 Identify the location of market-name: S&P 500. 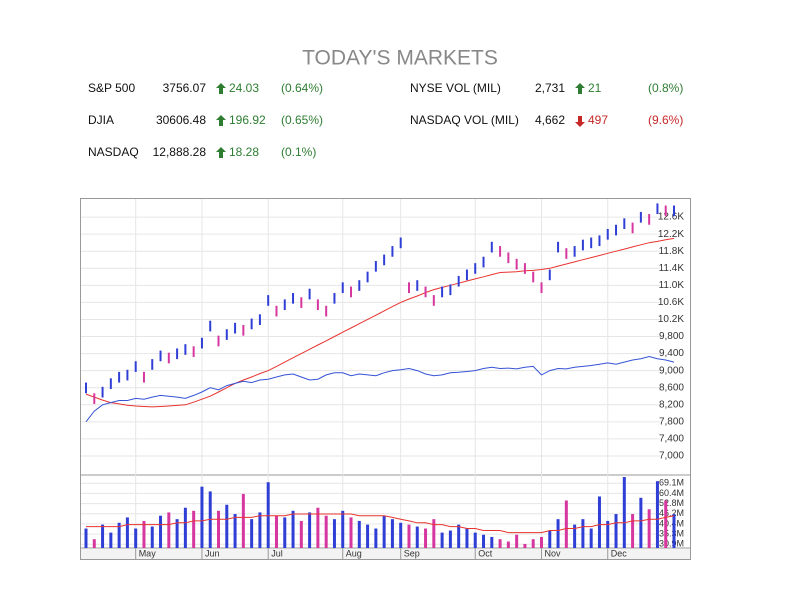
(111, 88).